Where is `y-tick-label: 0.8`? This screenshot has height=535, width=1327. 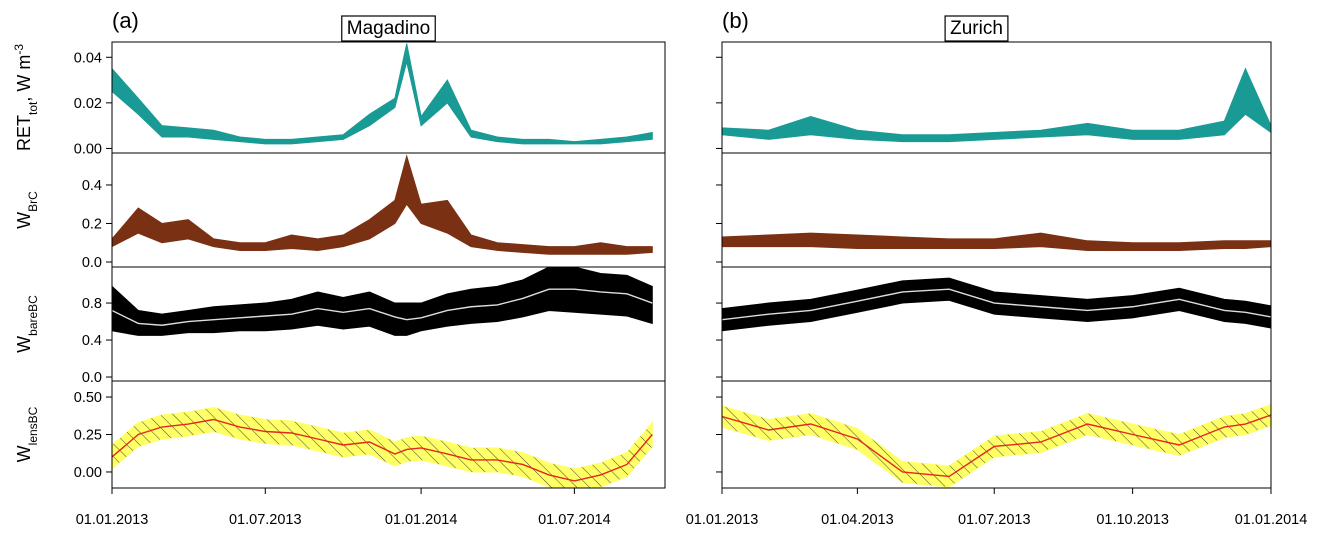
y-tick-label: 0.8 is located at coordinates (92, 304).